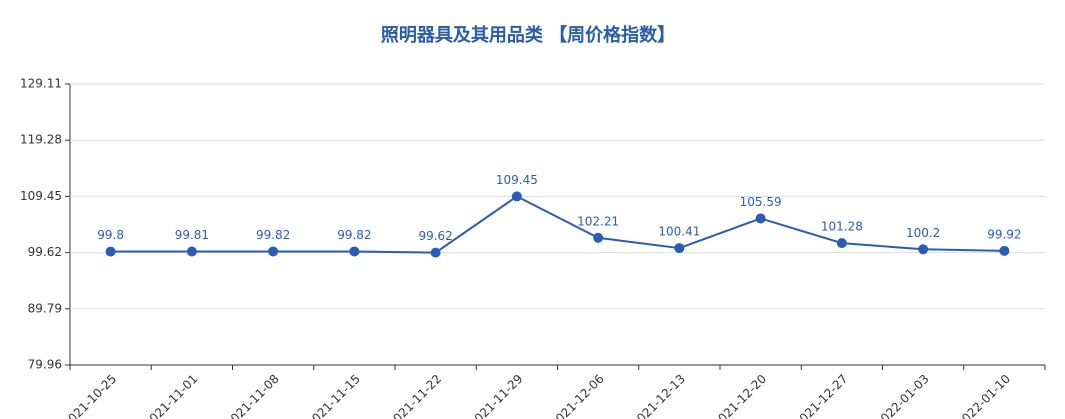 This screenshot has height=419, width=1065. What do you see at coordinates (41, 84) in the screenshot?
I see `y-tick-label: 129.11` at bounding box center [41, 84].